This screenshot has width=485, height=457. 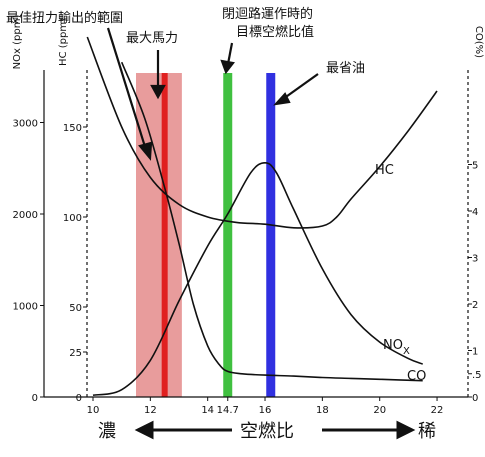 What do you see at coordinates (275, 32) in the screenshot?
I see `closed-loop-label-line: 目標空燃比值` at bounding box center [275, 32].